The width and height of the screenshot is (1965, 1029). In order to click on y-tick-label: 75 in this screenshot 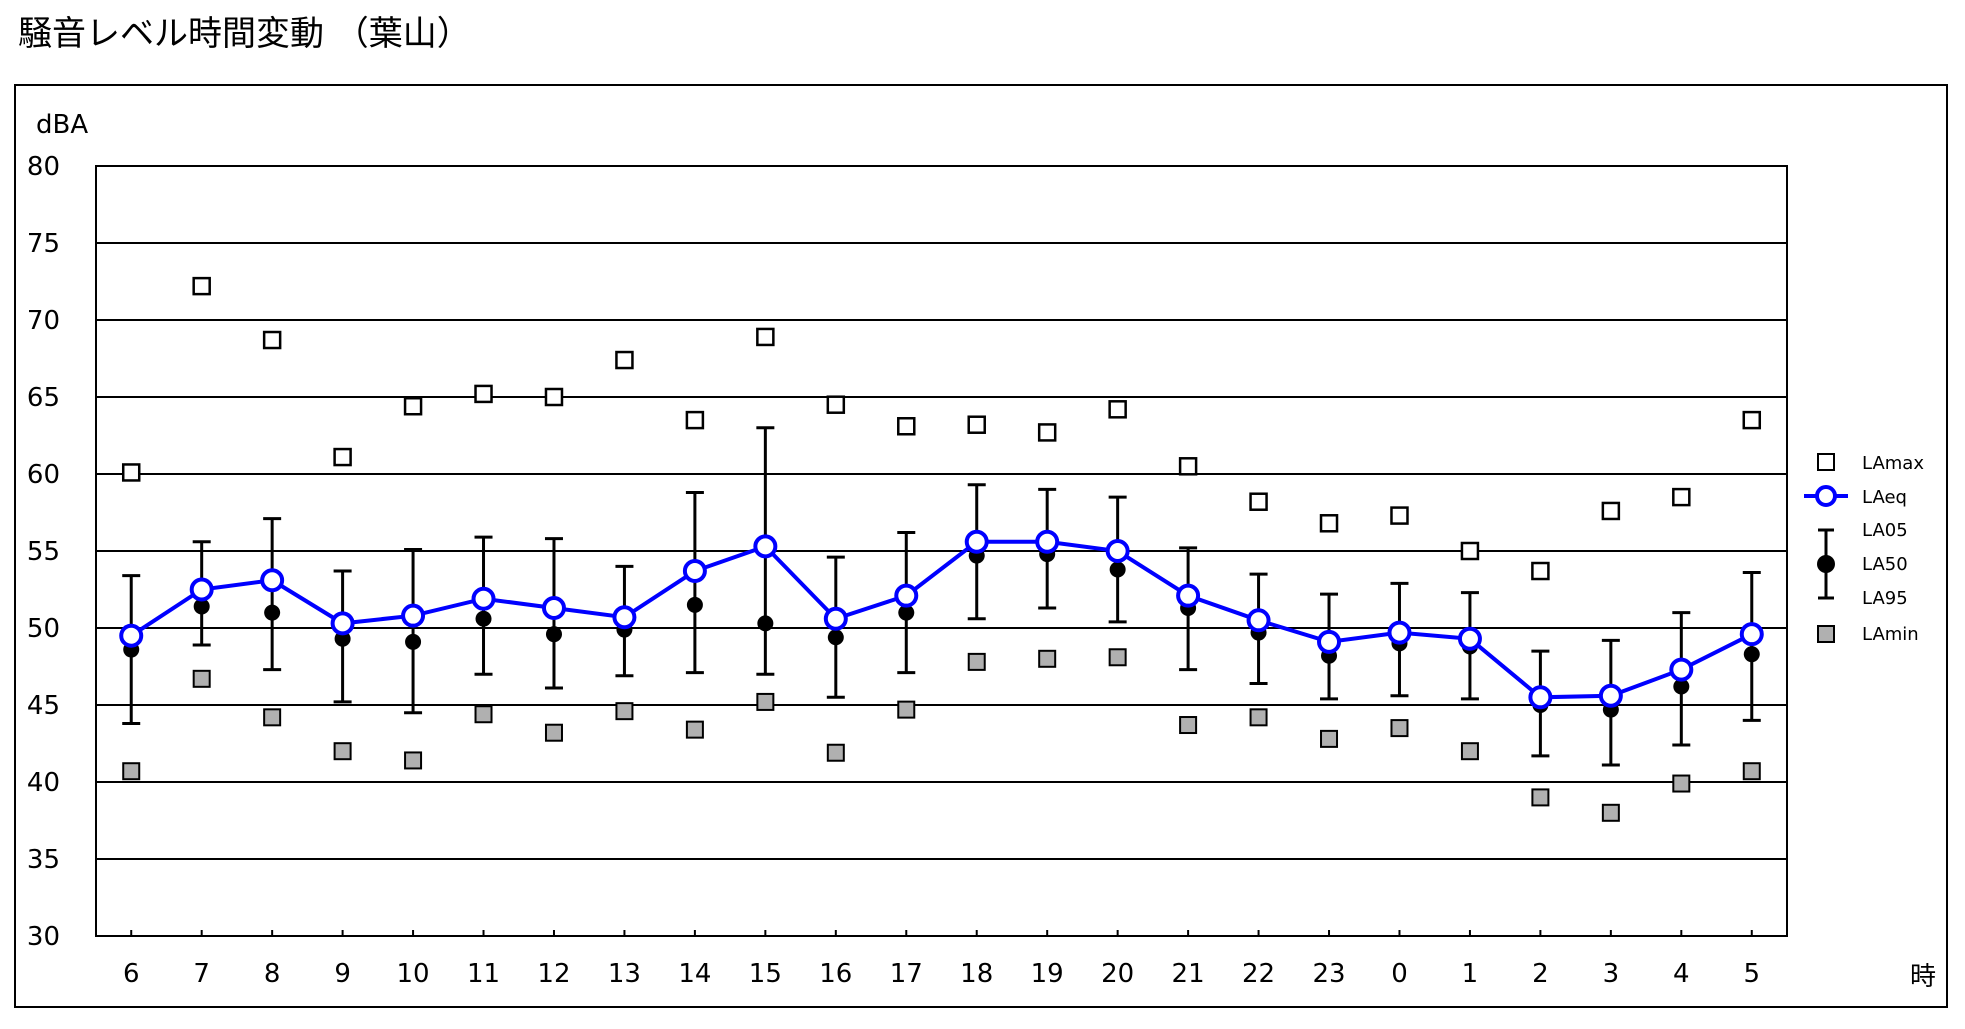, I will do `click(43, 244)`.